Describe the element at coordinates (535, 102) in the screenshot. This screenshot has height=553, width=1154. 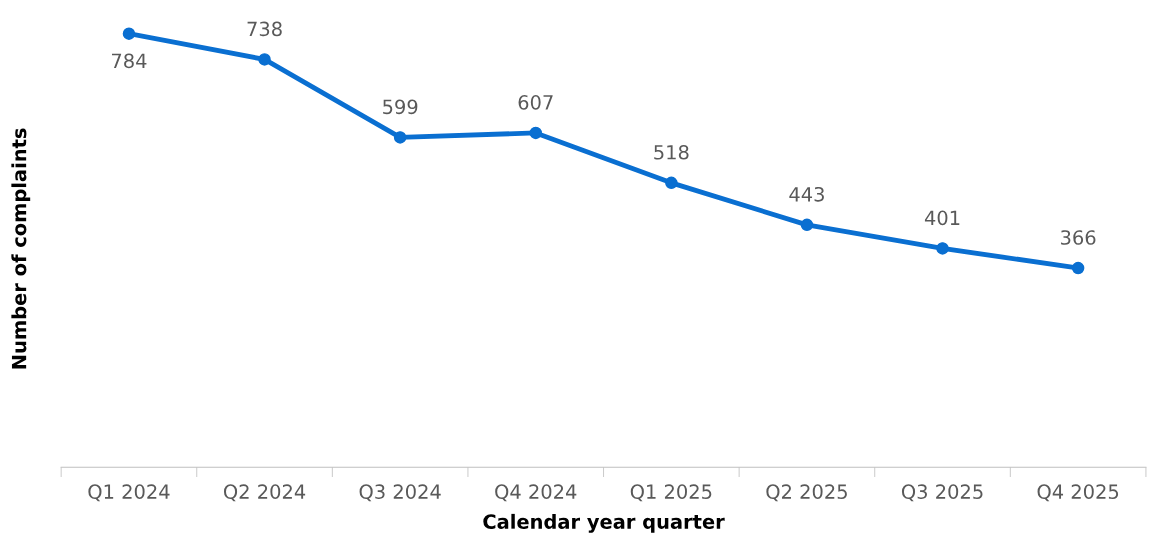
I see `data-label: 607` at that location.